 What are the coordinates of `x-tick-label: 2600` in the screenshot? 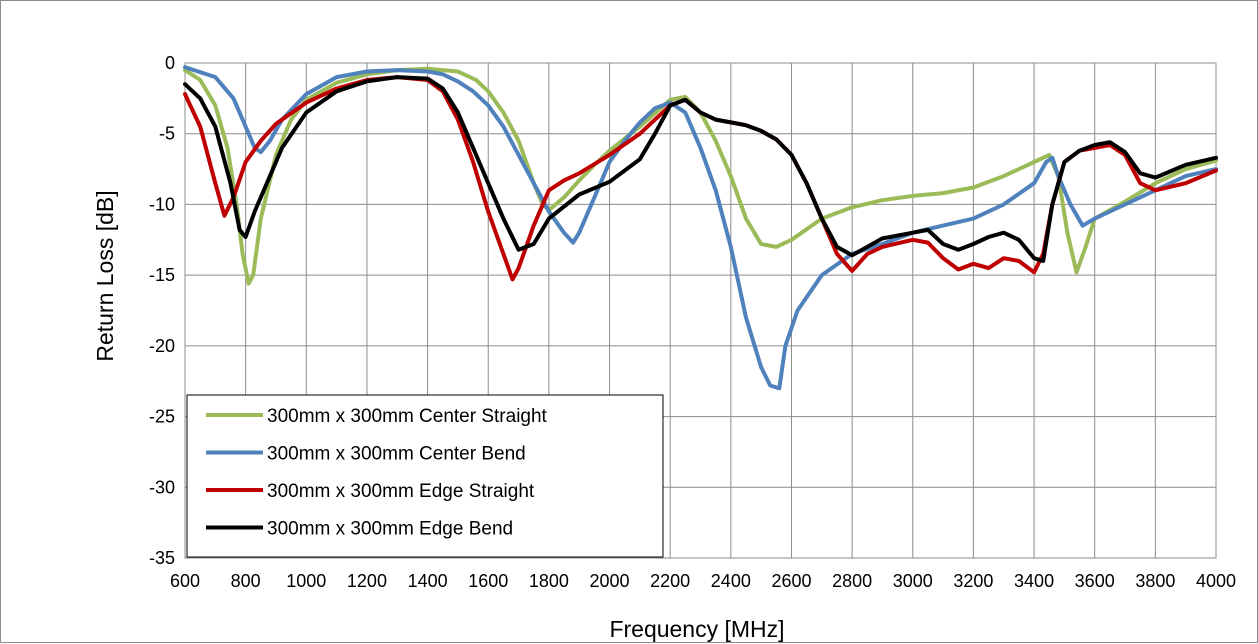 It's located at (791, 581).